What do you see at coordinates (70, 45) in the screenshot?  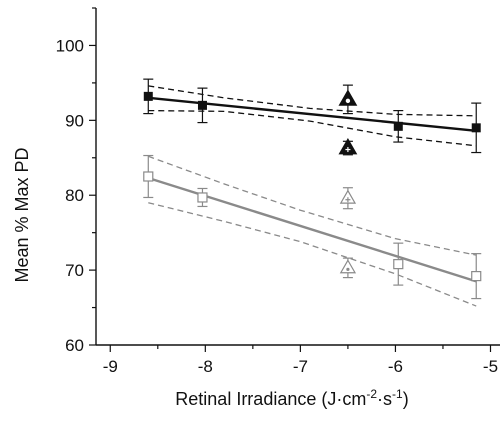 I see `y-tick-label: 100` at bounding box center [70, 45].